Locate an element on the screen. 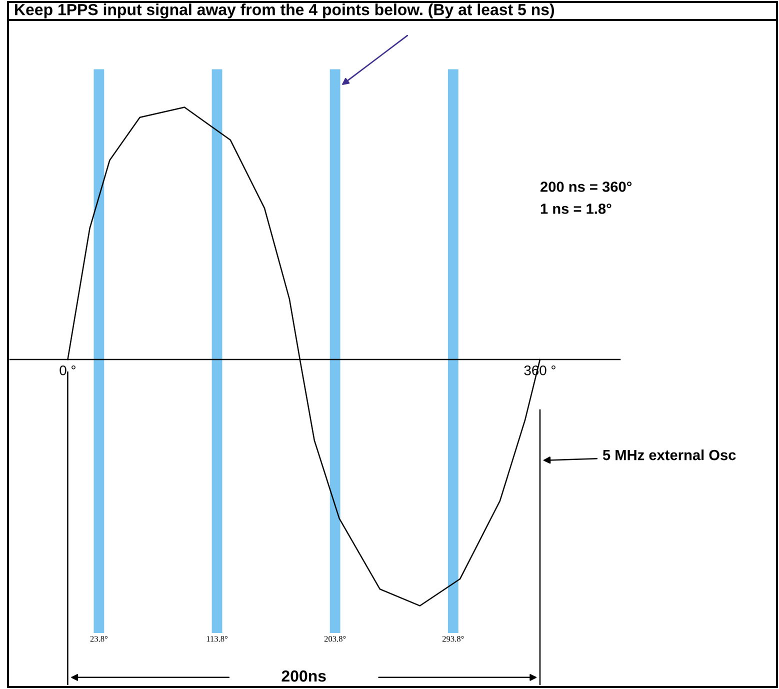 This screenshot has height=689, width=779. chart-title: Keep 1PPS input signal away from the 4 points below. (By at least 5 ns) is located at coordinates (284, 11).